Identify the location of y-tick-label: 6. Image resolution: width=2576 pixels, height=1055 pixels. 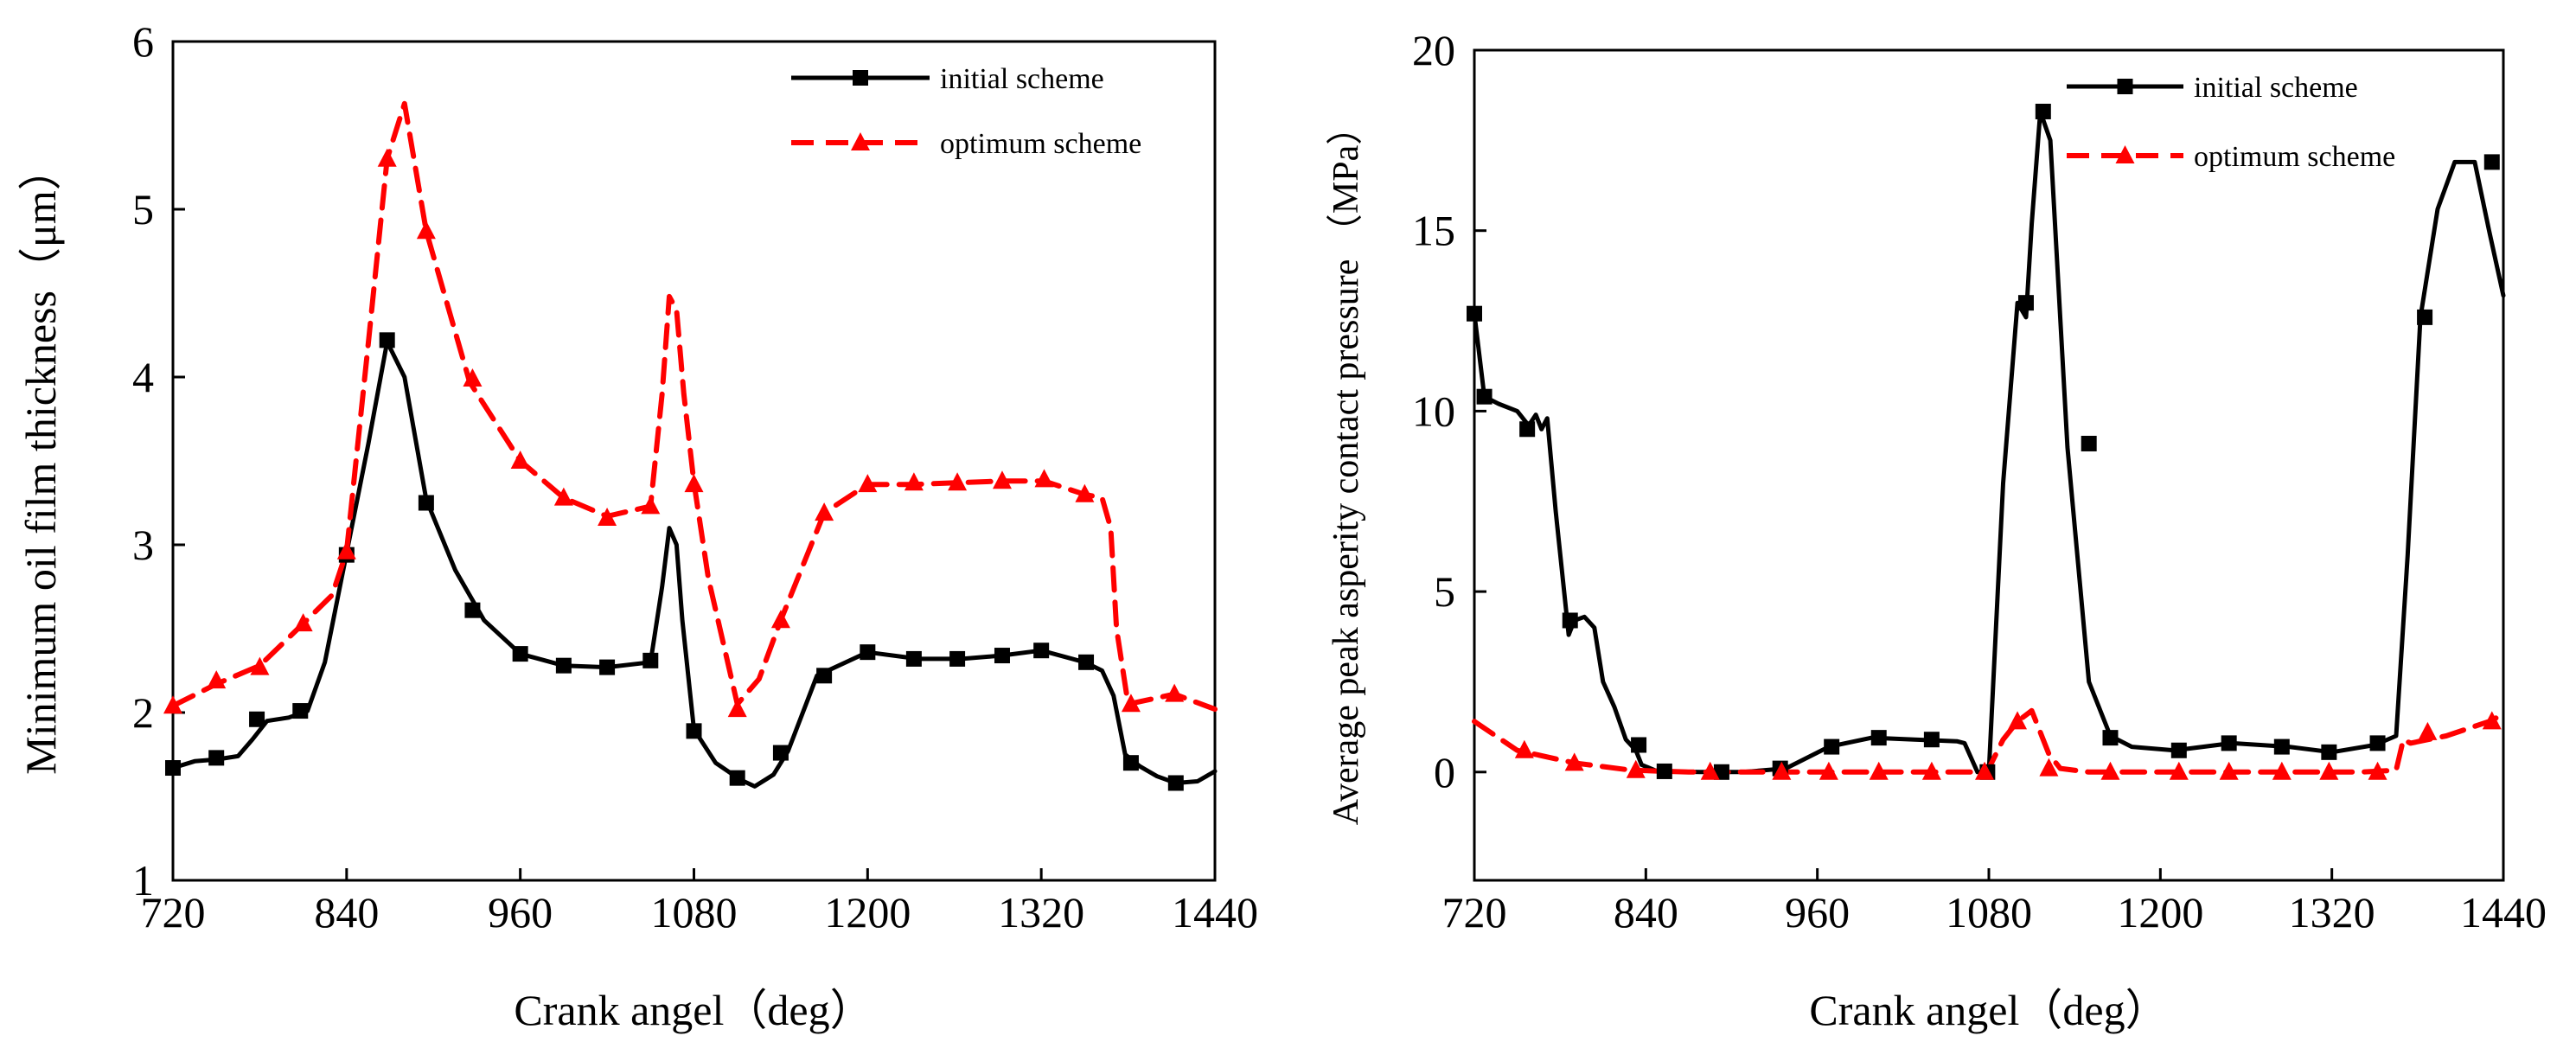
(143, 41).